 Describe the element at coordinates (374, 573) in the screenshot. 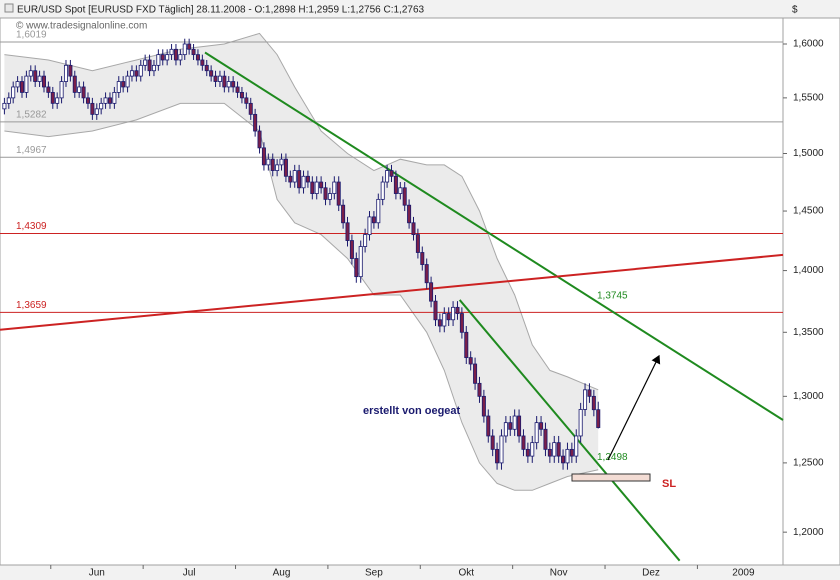

I see `x-tick-label: Sep` at that location.